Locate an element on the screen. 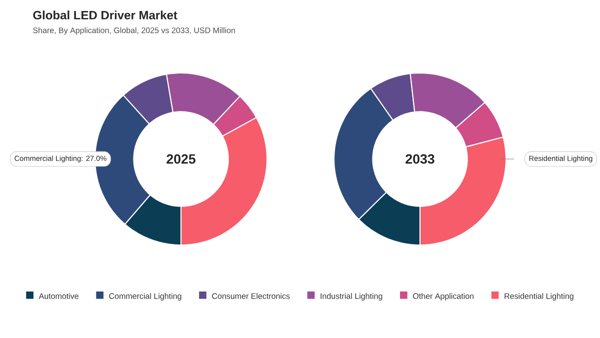 The width and height of the screenshot is (600, 338). legend-label: Consumer Electronics is located at coordinates (251, 296).